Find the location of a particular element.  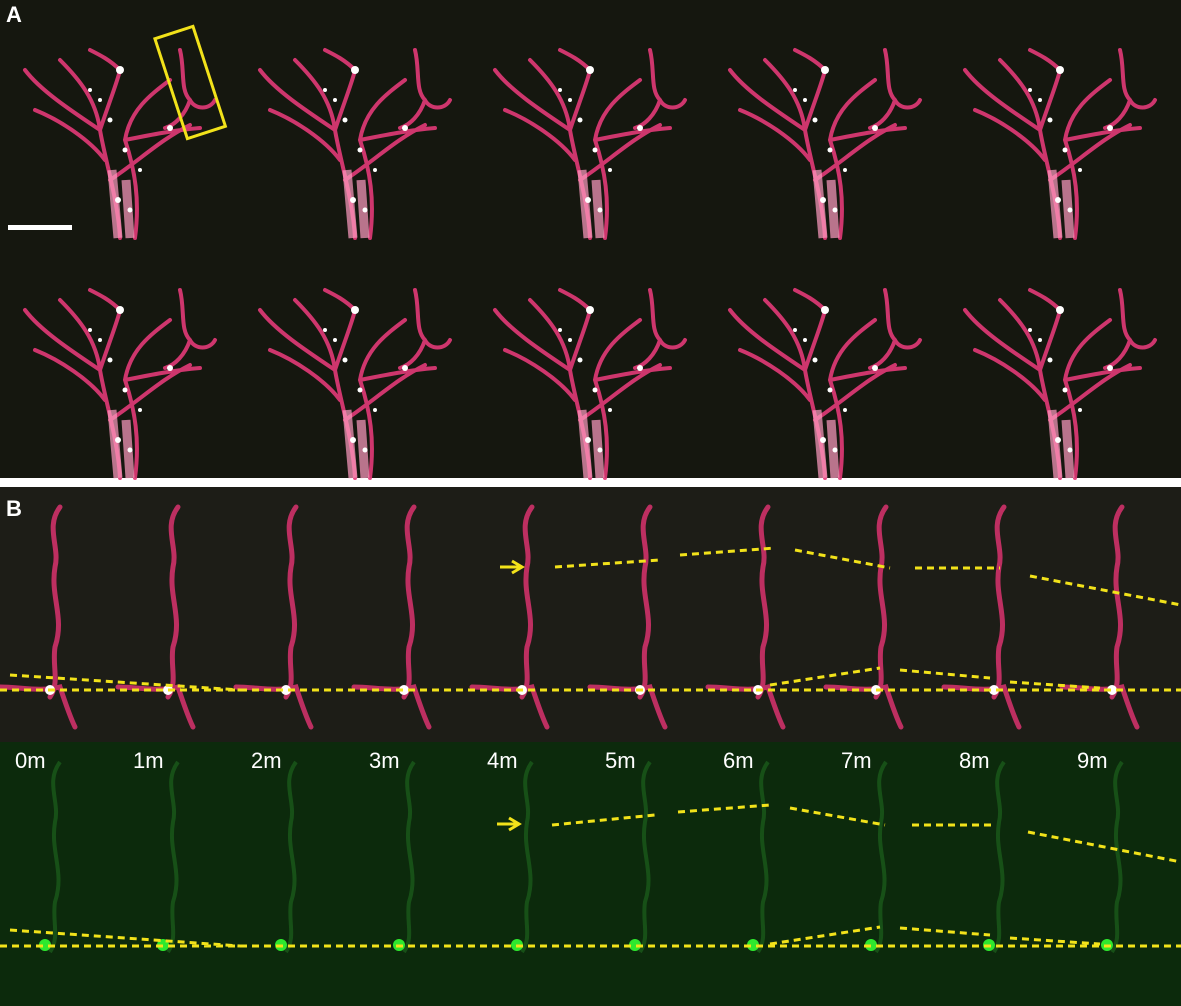

time-label: 1m is located at coordinates (148, 760).